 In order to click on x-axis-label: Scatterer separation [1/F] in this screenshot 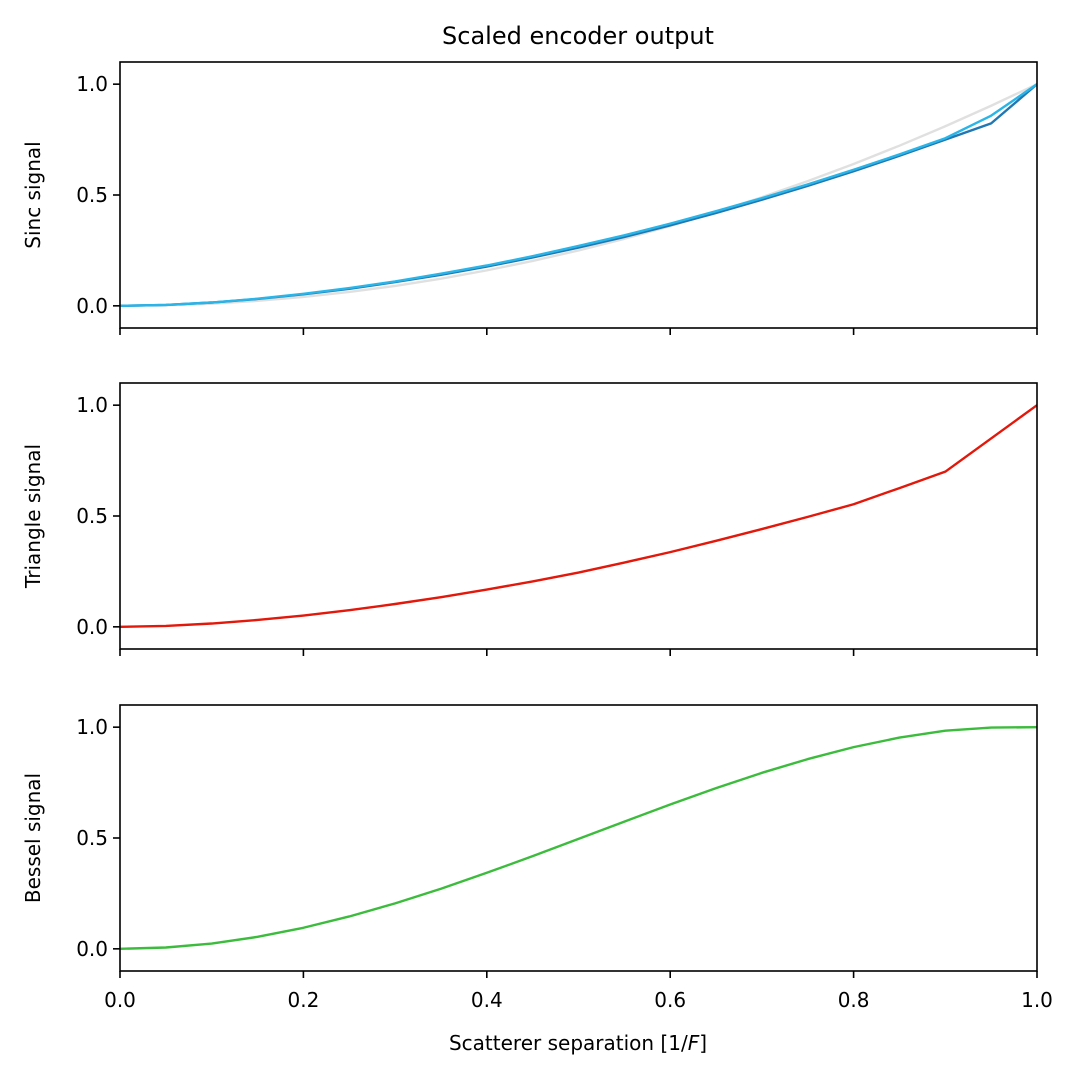, I will do `click(578, 1043)`.